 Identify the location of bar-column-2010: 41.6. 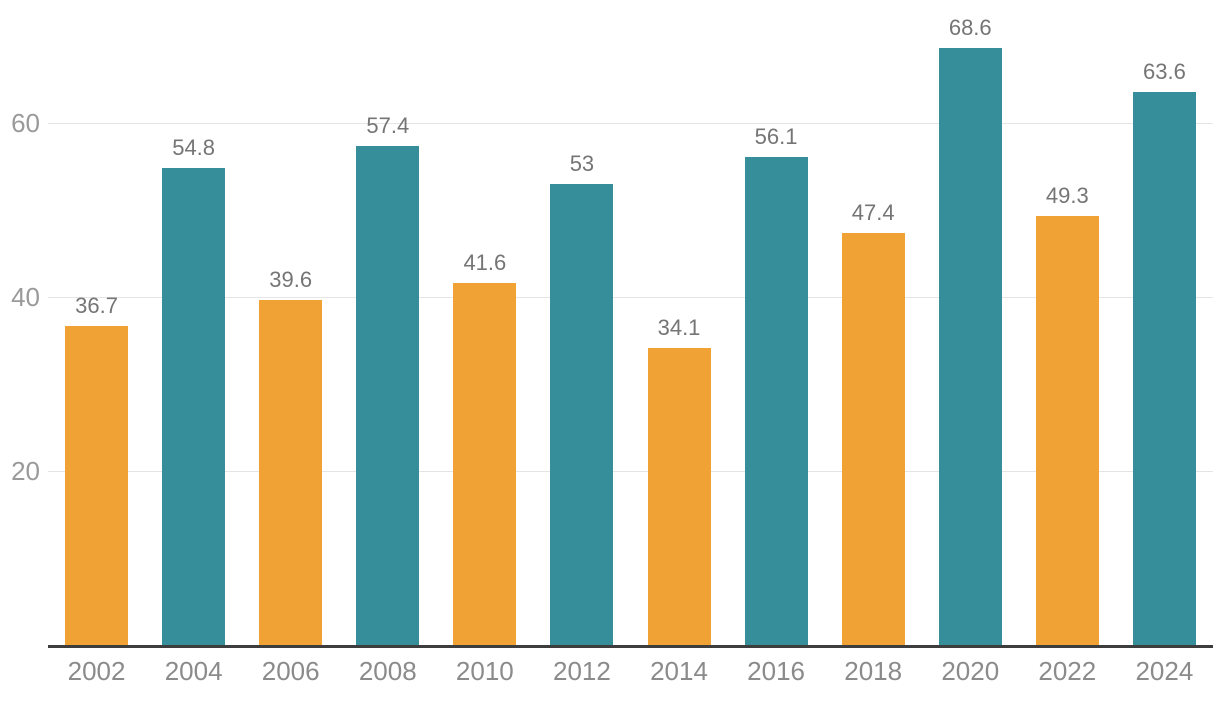
(484, 447).